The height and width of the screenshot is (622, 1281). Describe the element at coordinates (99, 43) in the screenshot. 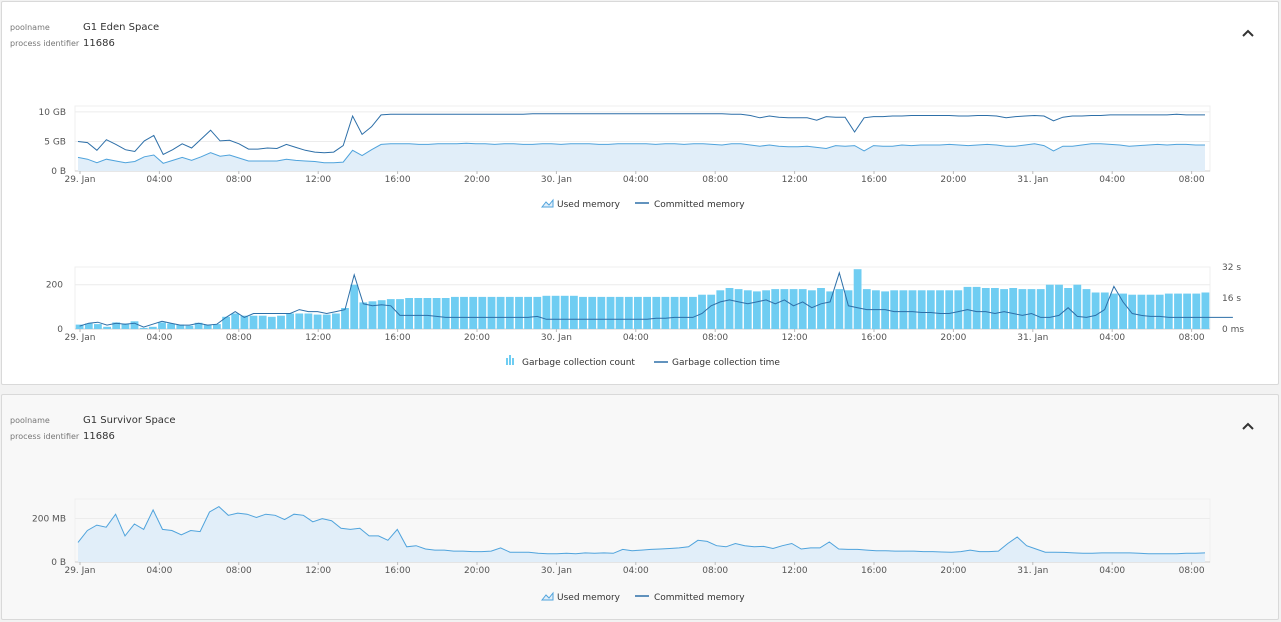

I see `process-identifier-value: 11686` at that location.